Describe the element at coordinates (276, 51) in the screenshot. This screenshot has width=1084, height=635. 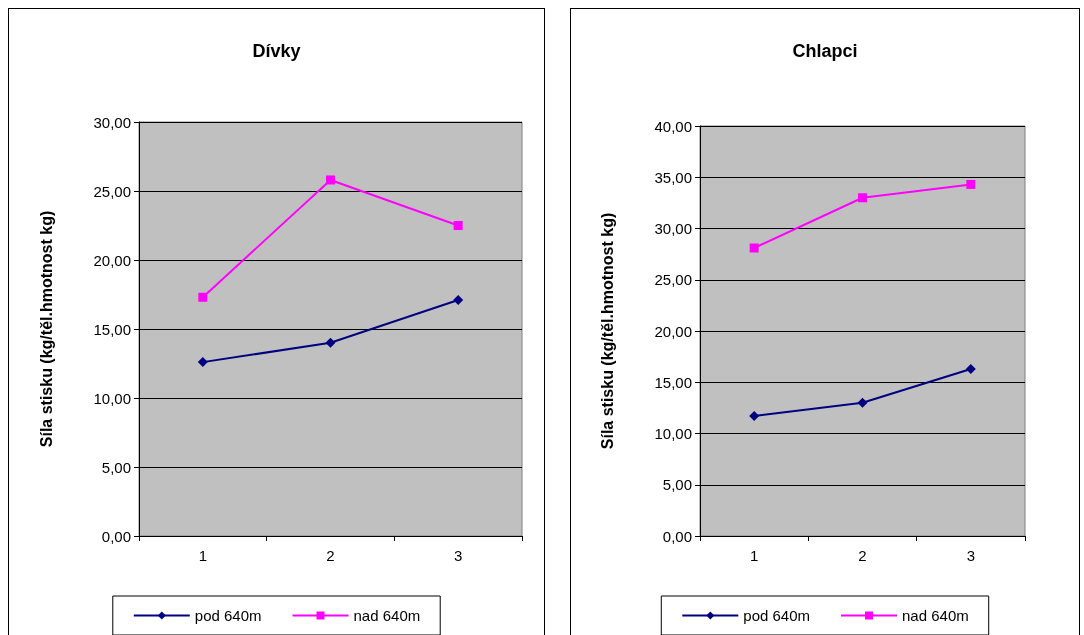
I see `chart-title: Dívky` at that location.